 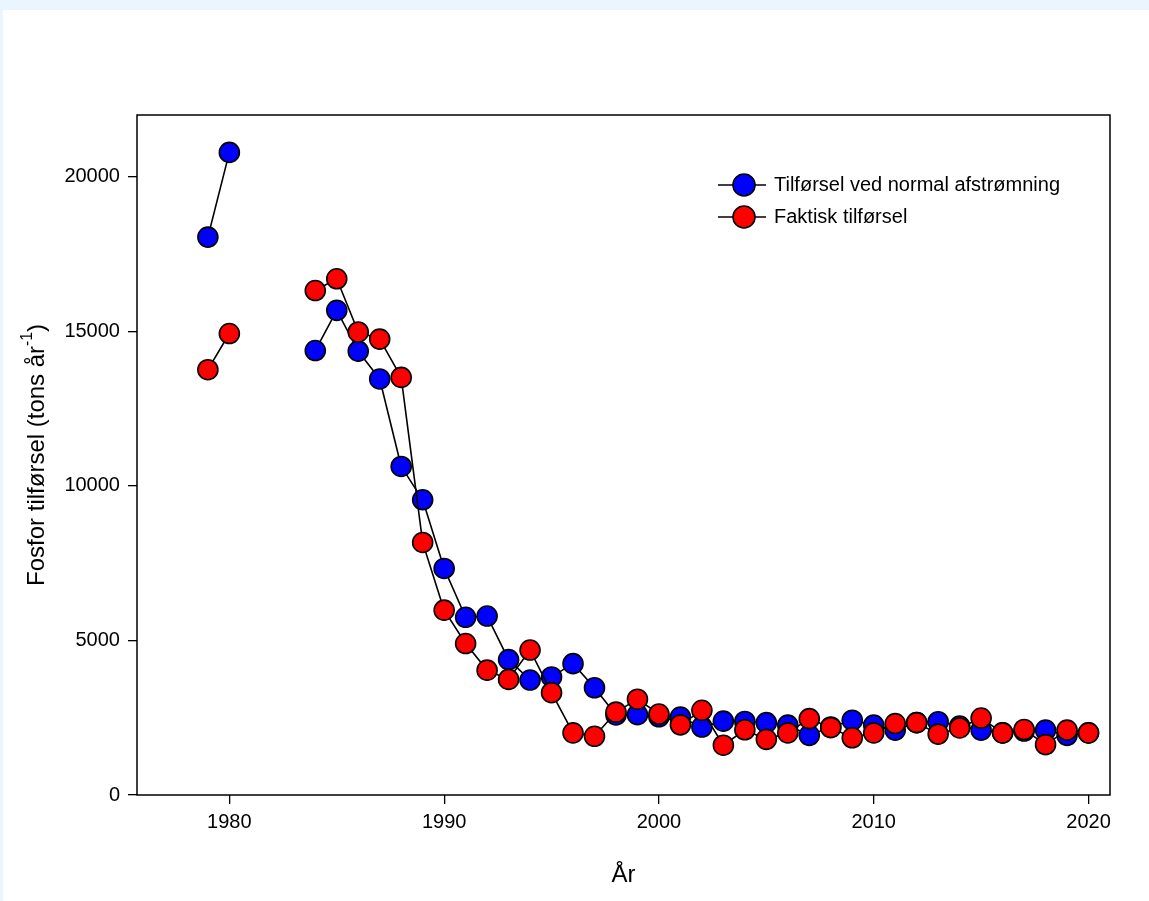 I want to click on y-axis-title: Fosfor tilførsel (tons år-1), so click(x=33, y=455).